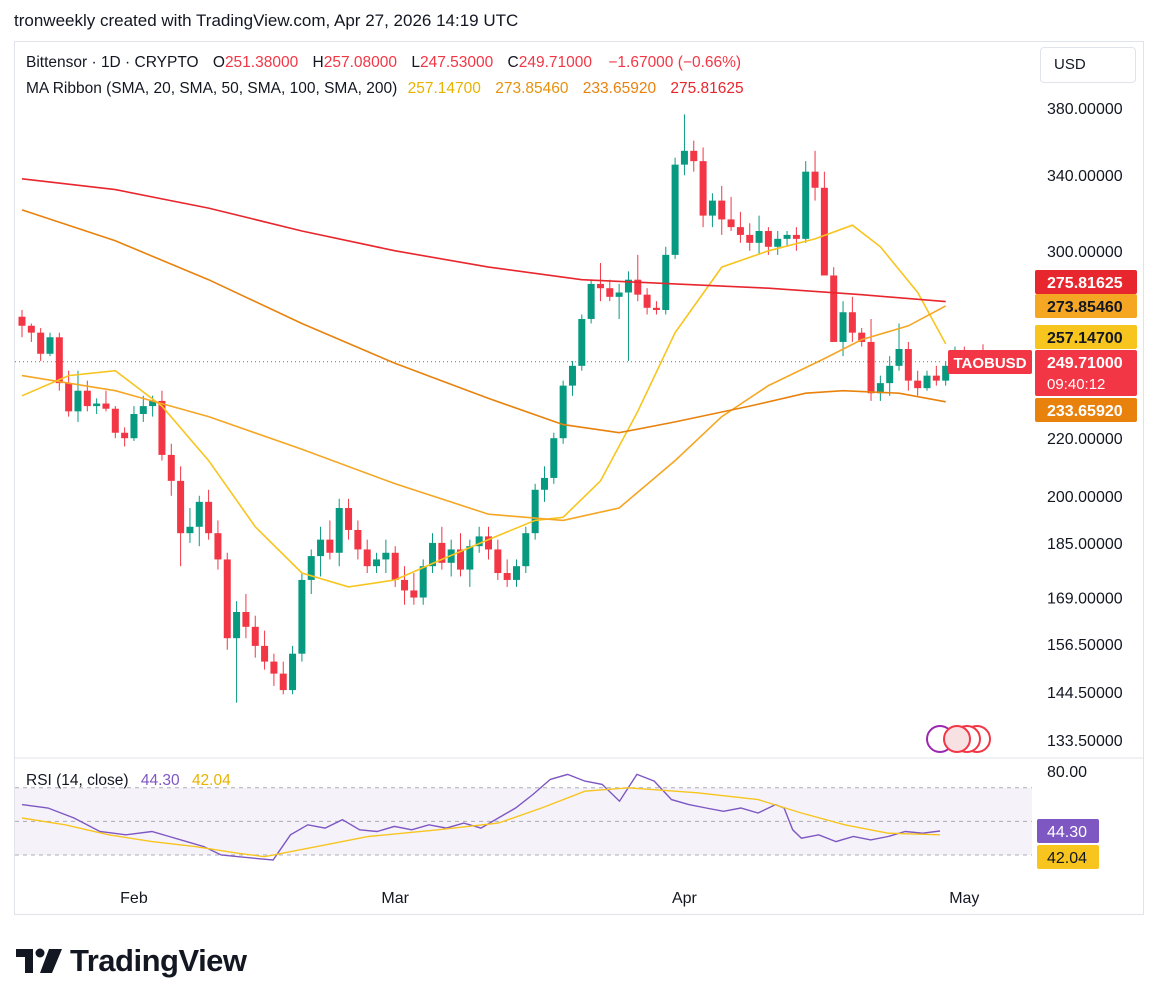 The width and height of the screenshot is (1160, 1007). Describe the element at coordinates (964, 898) in the screenshot. I see `x-axis-label: May` at that location.